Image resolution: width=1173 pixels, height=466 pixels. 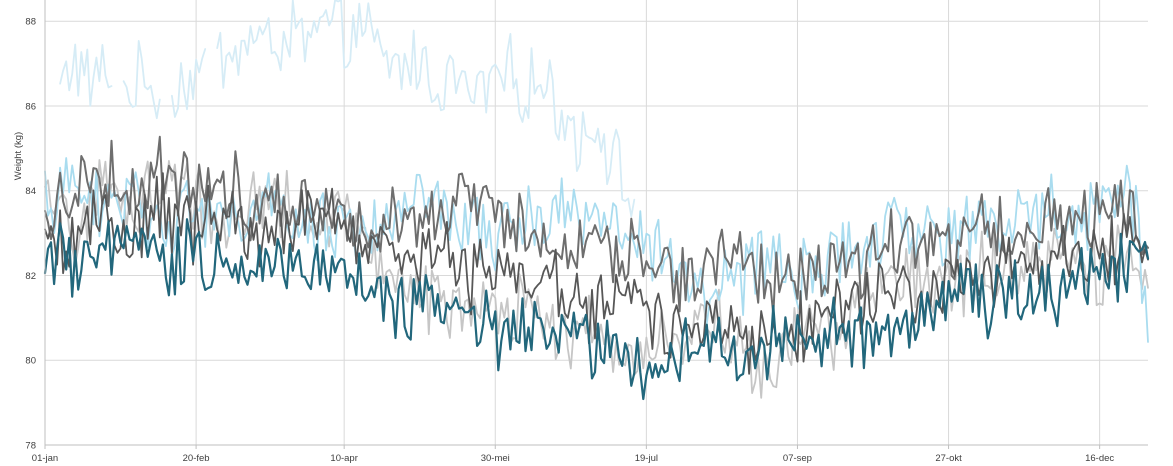 What do you see at coordinates (797, 458) in the screenshot?
I see `x-tick-label: 07-sep` at bounding box center [797, 458].